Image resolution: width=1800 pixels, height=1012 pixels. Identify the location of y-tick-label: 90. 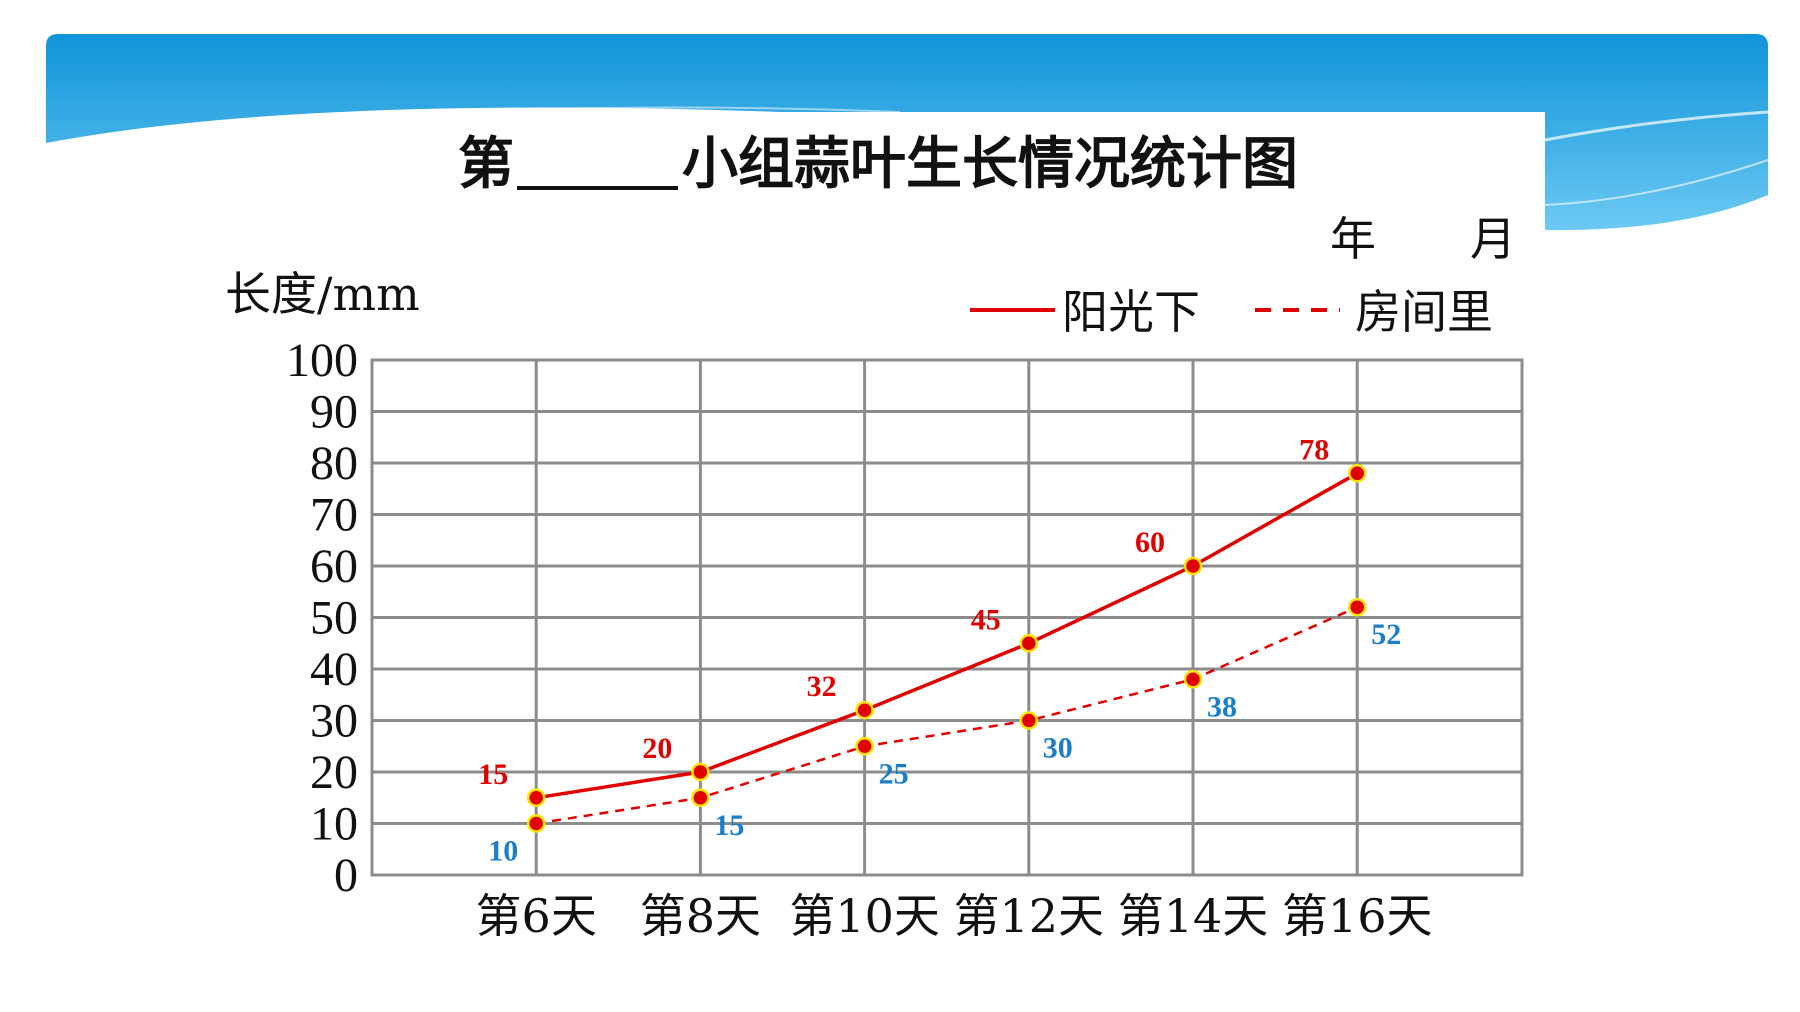
(334, 412).